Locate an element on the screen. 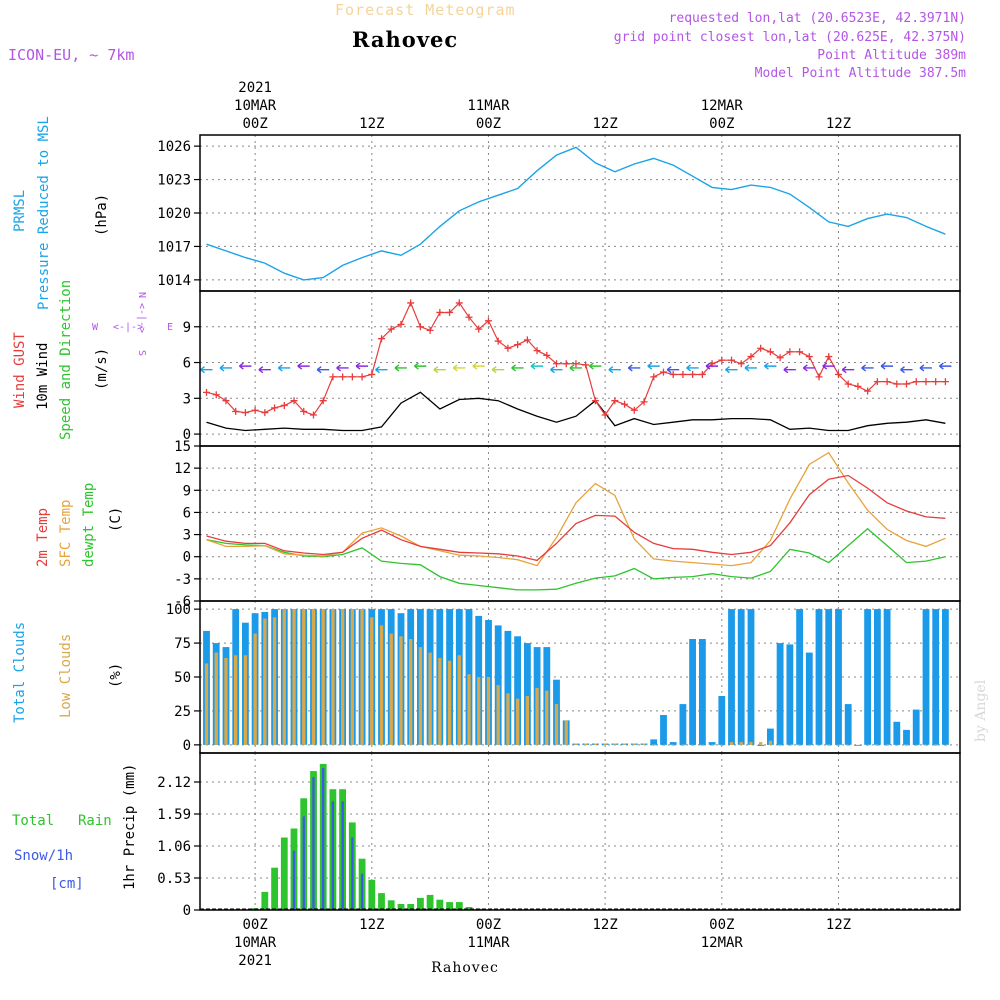 This screenshot has height=1000, width=1000. label-pressure-unit: (hPa) is located at coordinates (102, 215).